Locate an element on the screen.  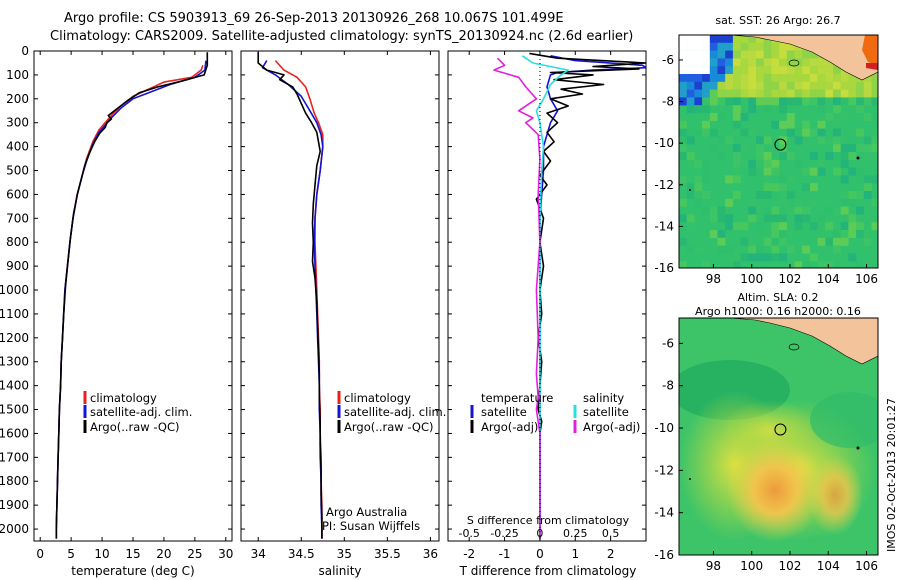
x-tick-label: 0 is located at coordinates (540, 554).